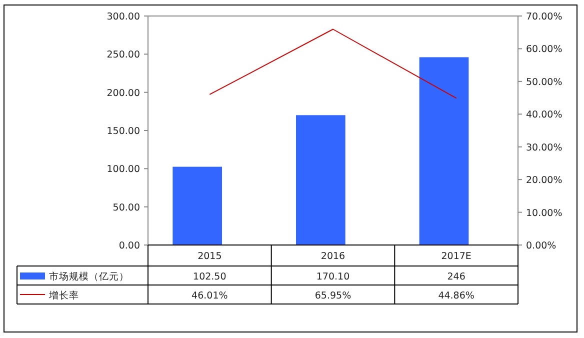  What do you see at coordinates (209, 277) in the screenshot?
I see `data-label: 102.50` at bounding box center [209, 277].